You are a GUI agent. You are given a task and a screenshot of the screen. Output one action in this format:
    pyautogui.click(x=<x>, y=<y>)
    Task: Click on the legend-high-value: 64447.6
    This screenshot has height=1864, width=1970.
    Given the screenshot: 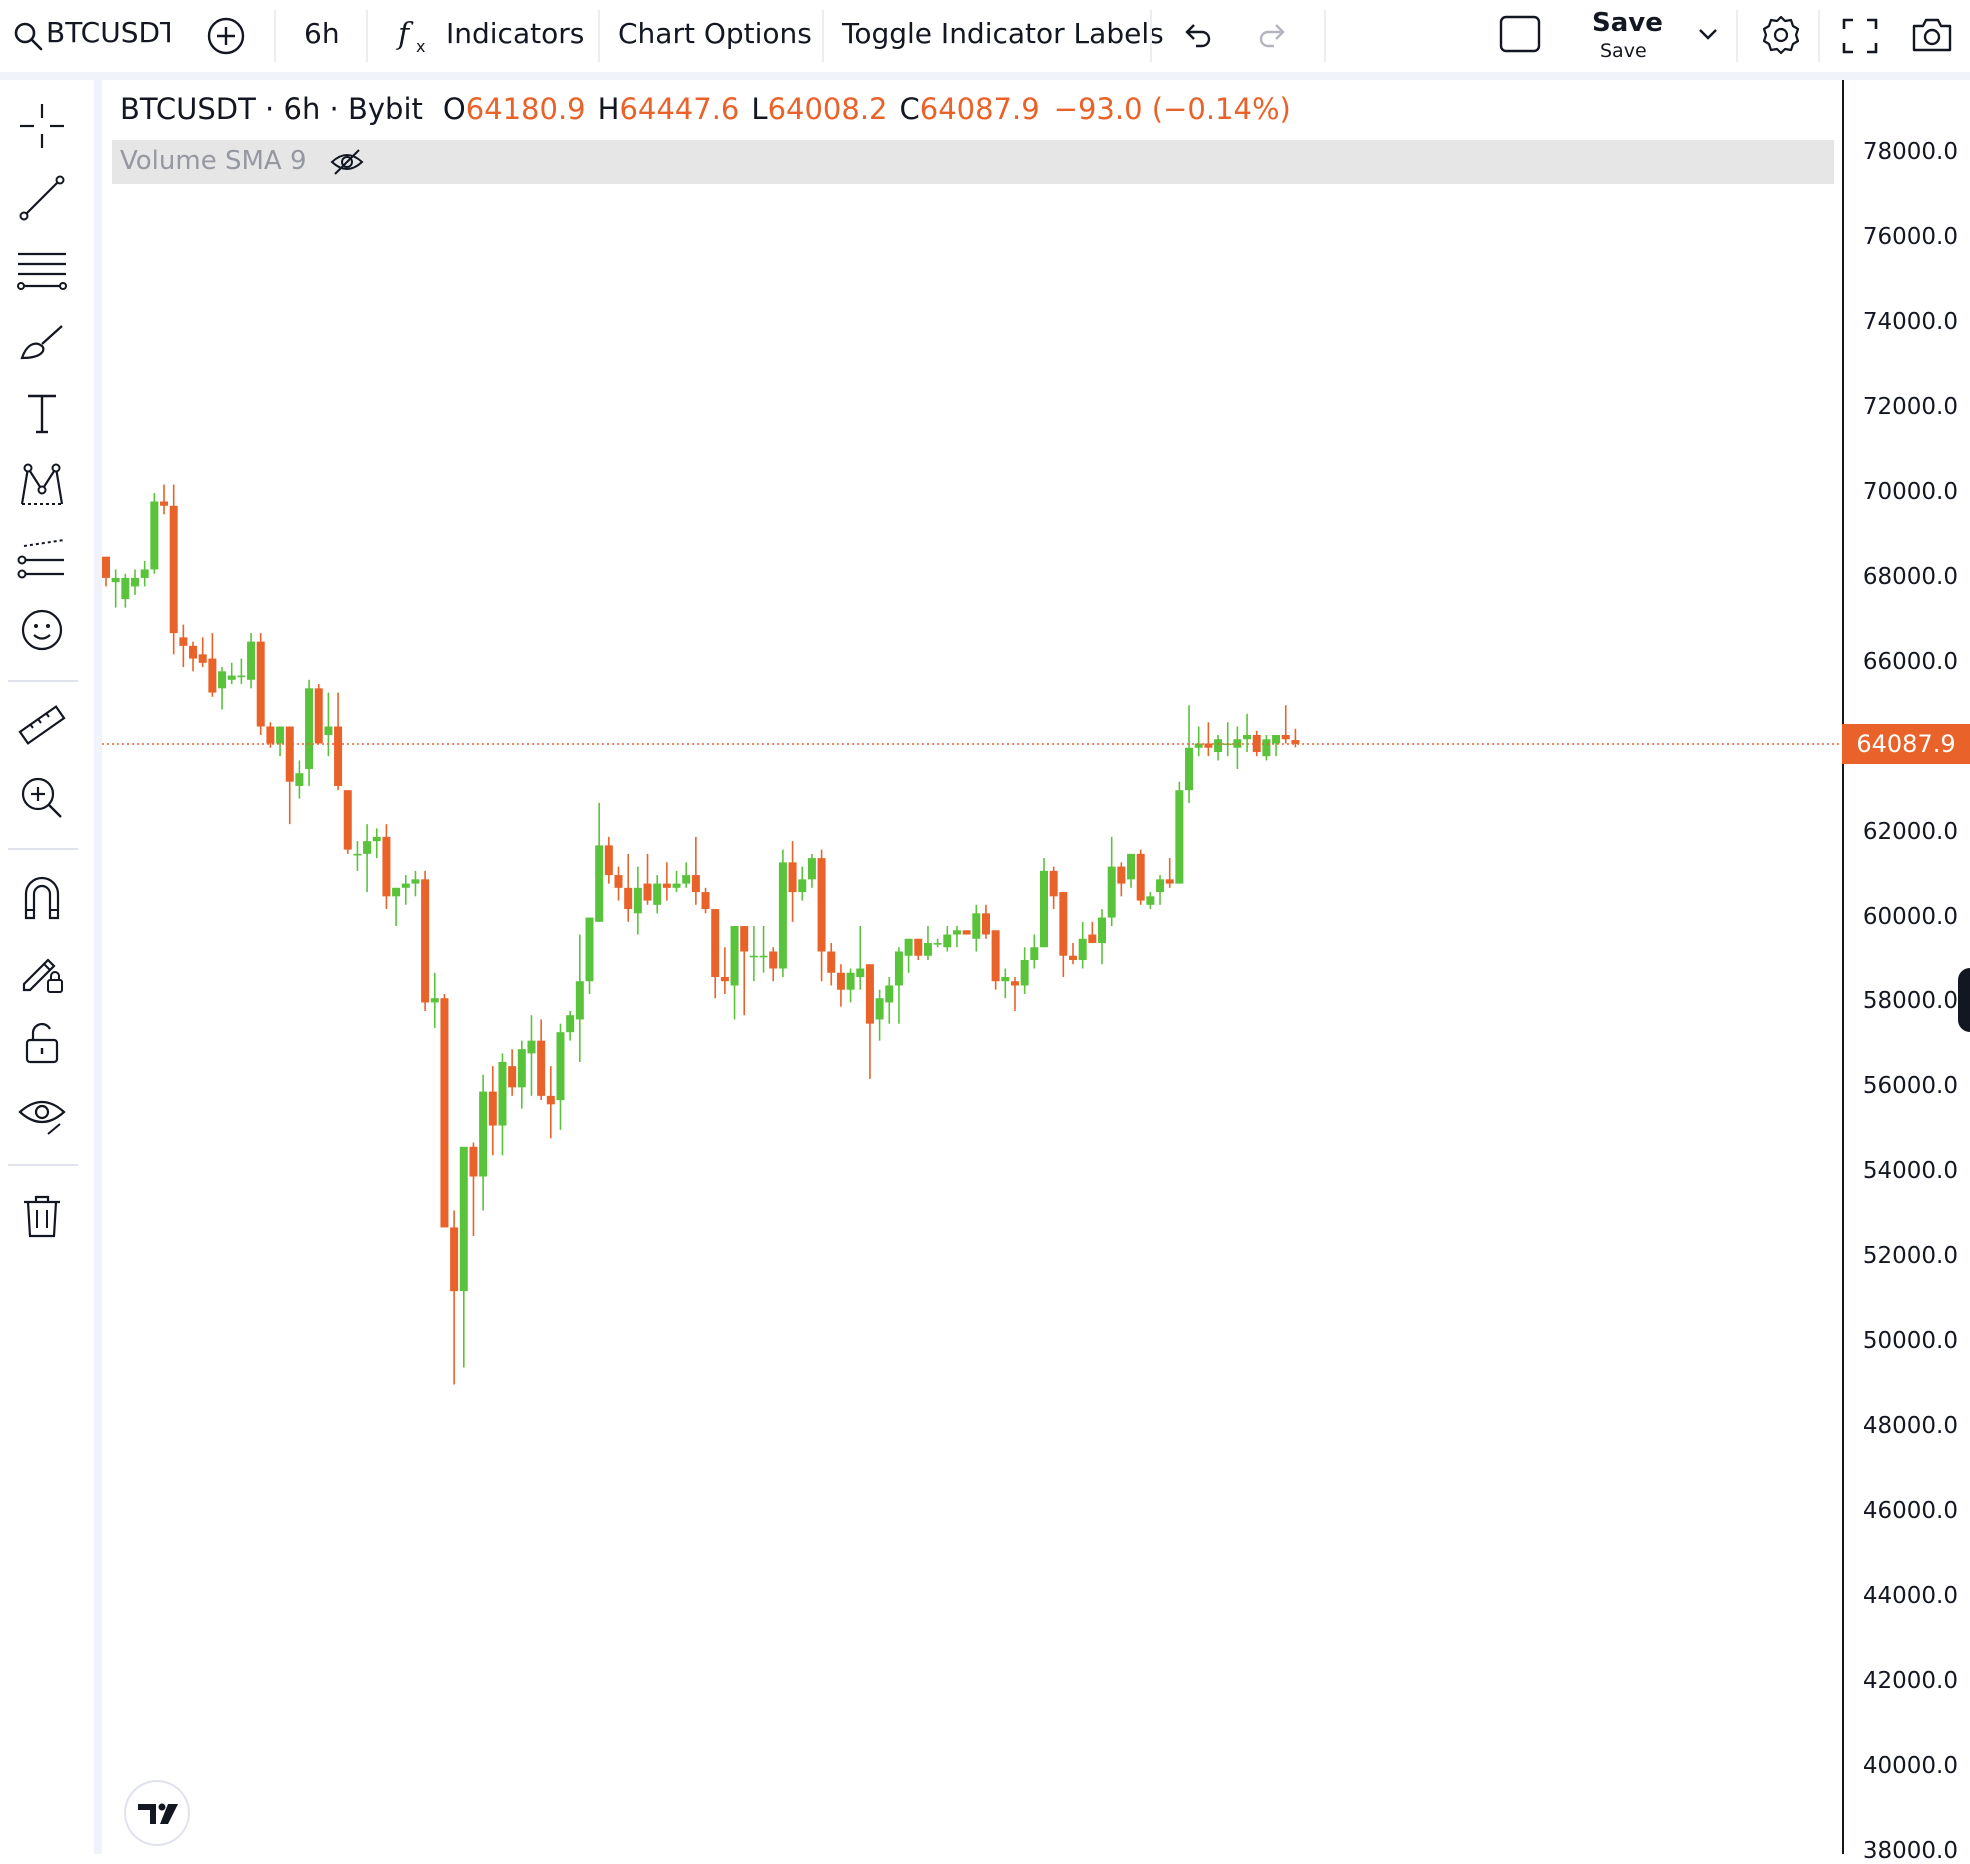 What is the action you would take?
    pyautogui.click(x=679, y=109)
    